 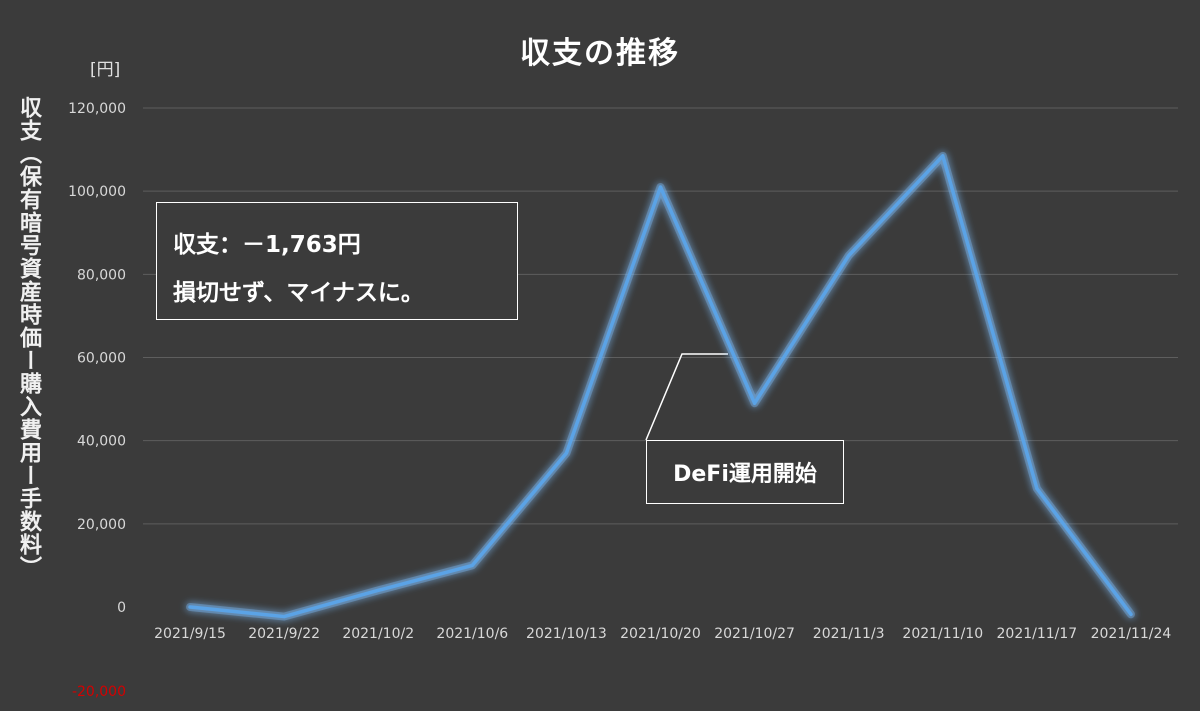 I want to click on y-tick-label: 60,000, so click(x=101, y=359).